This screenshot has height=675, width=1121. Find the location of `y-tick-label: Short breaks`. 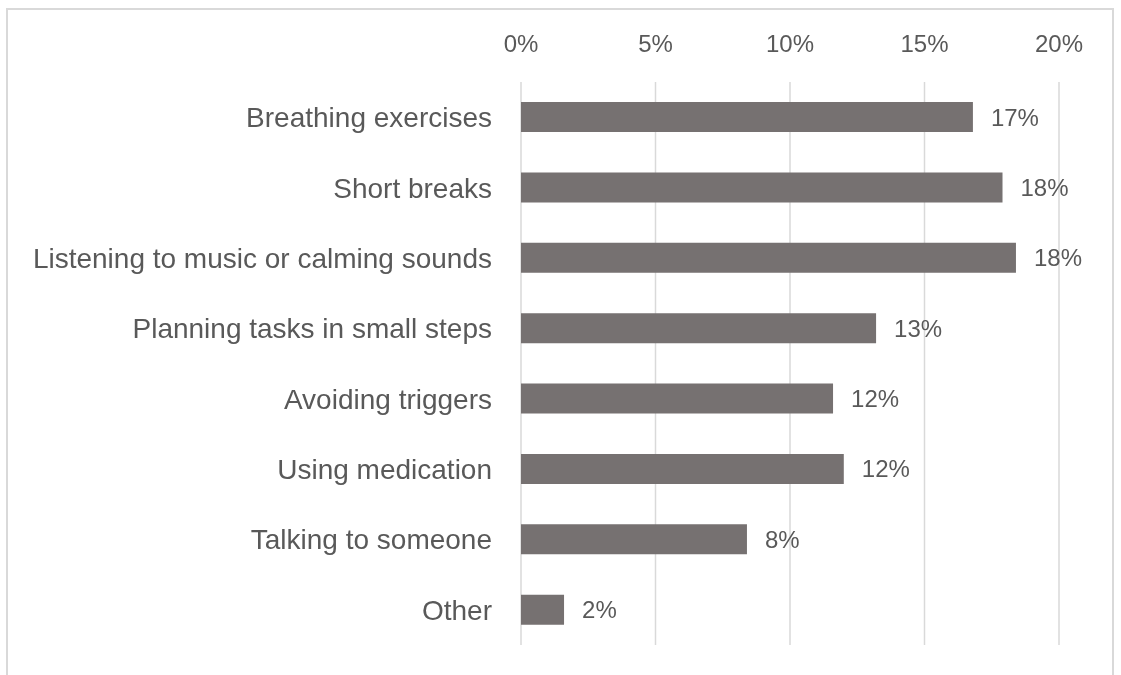

y-tick-label: Short breaks is located at coordinates (412, 188).